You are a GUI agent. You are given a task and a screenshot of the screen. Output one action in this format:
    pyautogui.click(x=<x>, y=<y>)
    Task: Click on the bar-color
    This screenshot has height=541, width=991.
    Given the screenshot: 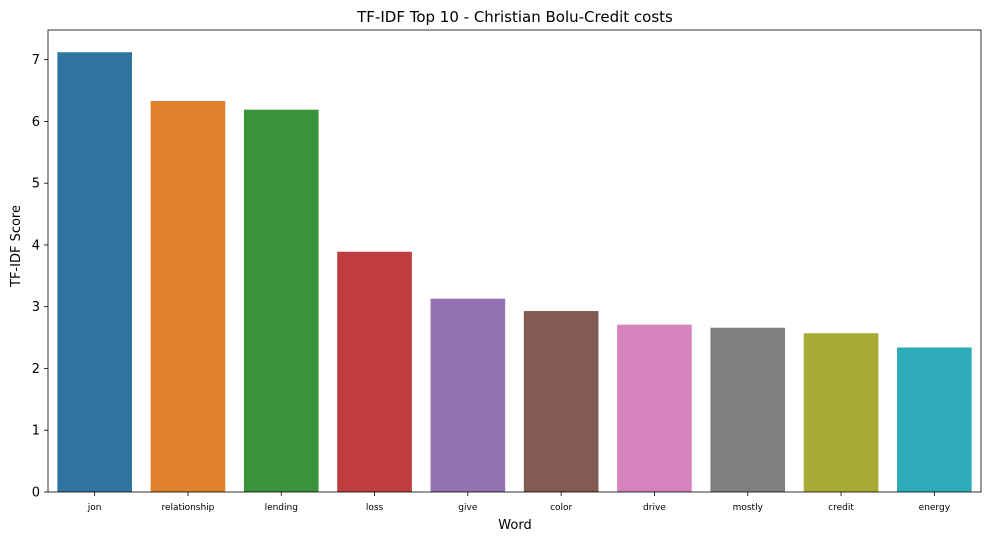 What is the action you would take?
    pyautogui.click(x=561, y=401)
    